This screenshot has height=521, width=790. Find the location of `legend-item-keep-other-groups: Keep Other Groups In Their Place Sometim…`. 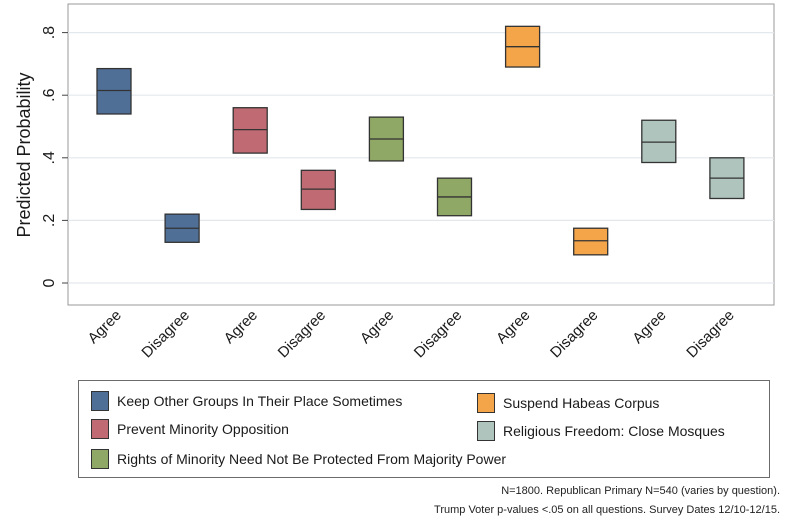

legend-item-keep-other-groups: Keep Other Groups In Their Place Sometim… is located at coordinates (246, 401).